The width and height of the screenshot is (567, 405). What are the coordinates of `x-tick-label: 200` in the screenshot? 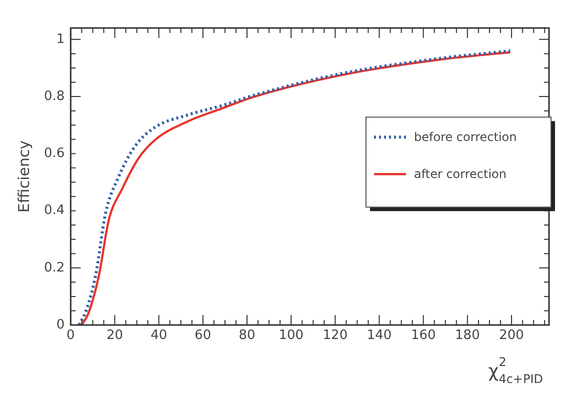 It's located at (511, 336).